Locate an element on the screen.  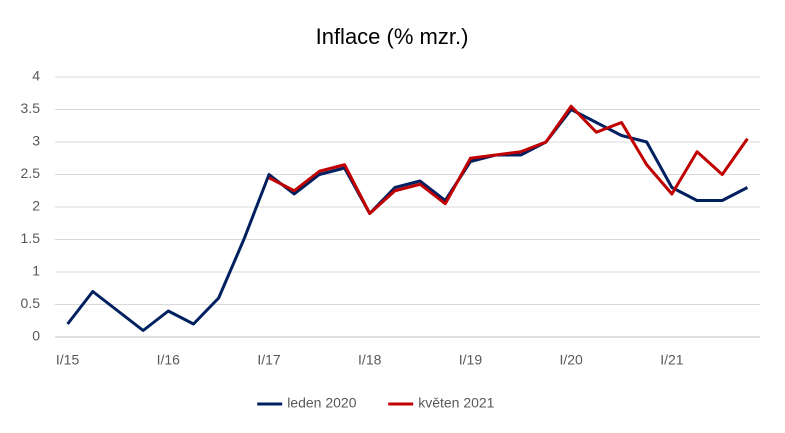
y-tick-label: 0.5 is located at coordinates (31, 303).